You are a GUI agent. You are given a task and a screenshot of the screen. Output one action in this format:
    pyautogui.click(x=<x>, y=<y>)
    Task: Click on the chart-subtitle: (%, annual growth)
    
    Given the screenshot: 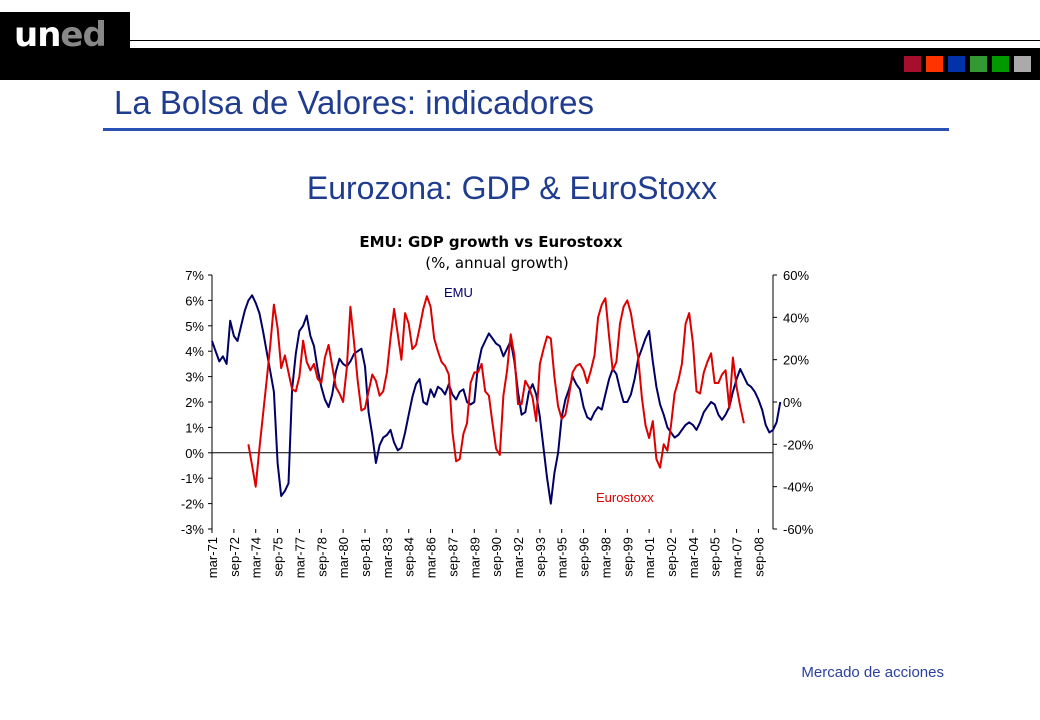 What is the action you would take?
    pyautogui.click(x=497, y=263)
    